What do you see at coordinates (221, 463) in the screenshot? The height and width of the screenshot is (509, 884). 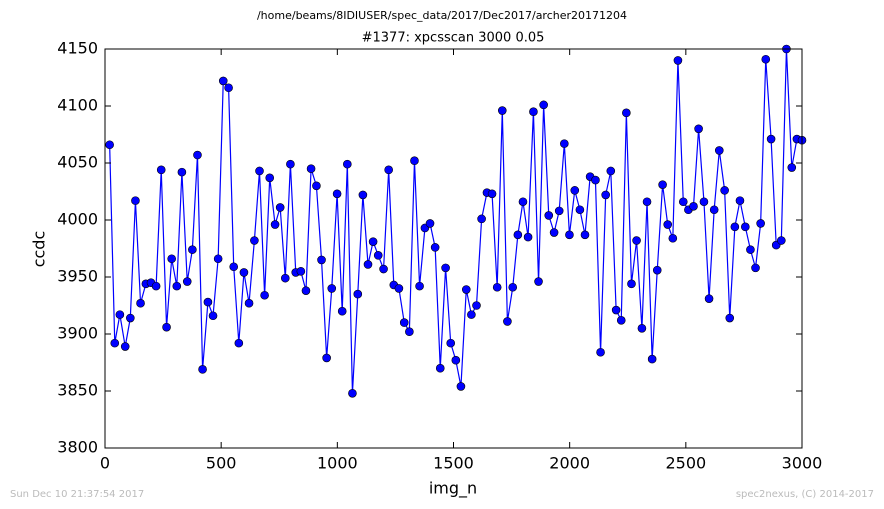 I see `x-tick-label: 500` at bounding box center [221, 463].